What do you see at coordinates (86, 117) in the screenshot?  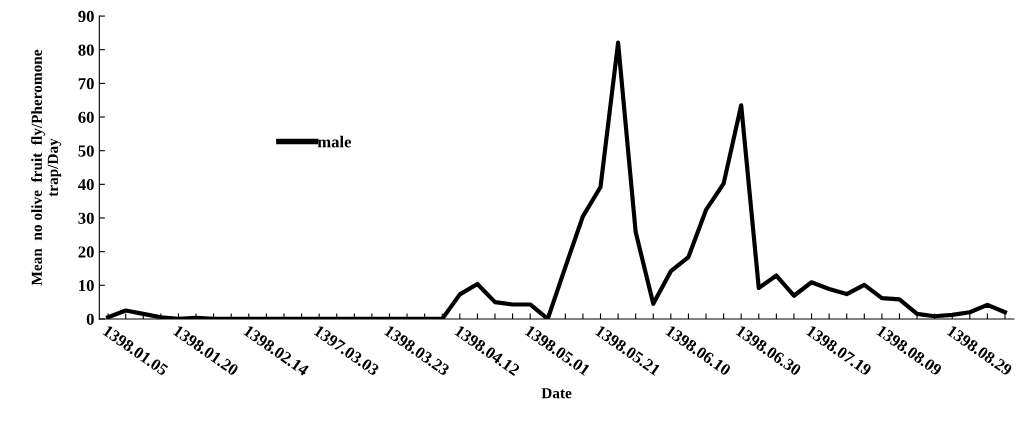 I see `y-tick-label: 60` at bounding box center [86, 117].